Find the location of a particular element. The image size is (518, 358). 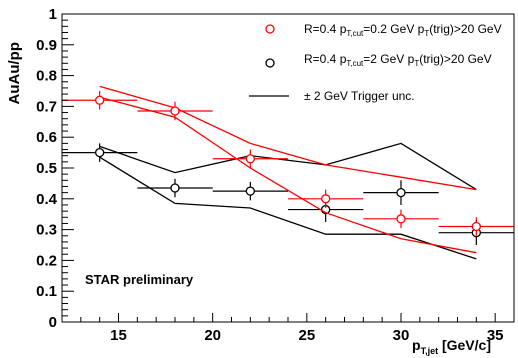

legend-marker-series1 is located at coordinates (270, 63).